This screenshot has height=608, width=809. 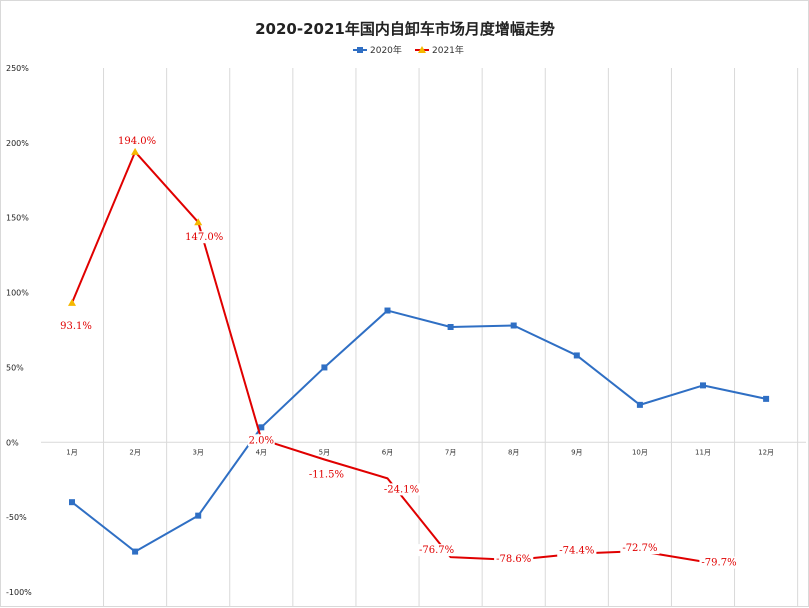 I want to click on x-tick-label: 7月, so click(x=450, y=452).